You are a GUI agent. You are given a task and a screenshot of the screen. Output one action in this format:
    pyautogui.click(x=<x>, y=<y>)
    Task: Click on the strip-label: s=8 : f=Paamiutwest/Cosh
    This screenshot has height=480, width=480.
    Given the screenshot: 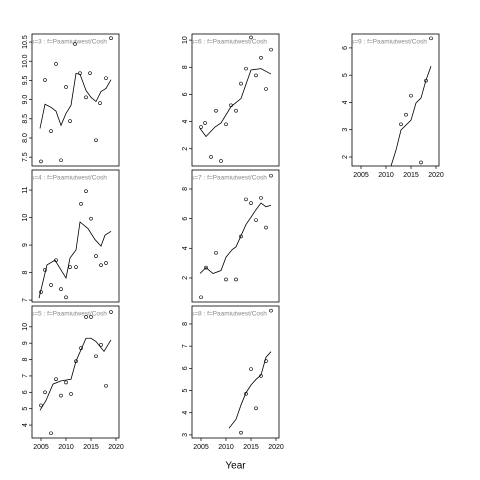 What is the action you would take?
    pyautogui.click(x=229, y=314)
    